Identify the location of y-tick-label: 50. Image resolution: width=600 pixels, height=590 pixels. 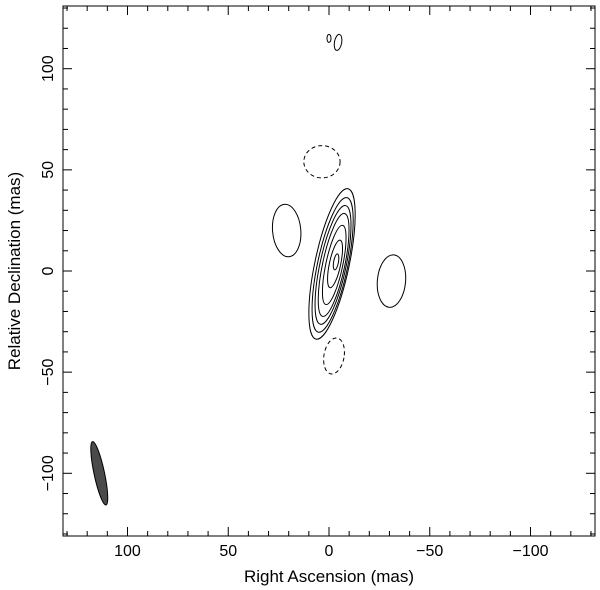
(48, 170).